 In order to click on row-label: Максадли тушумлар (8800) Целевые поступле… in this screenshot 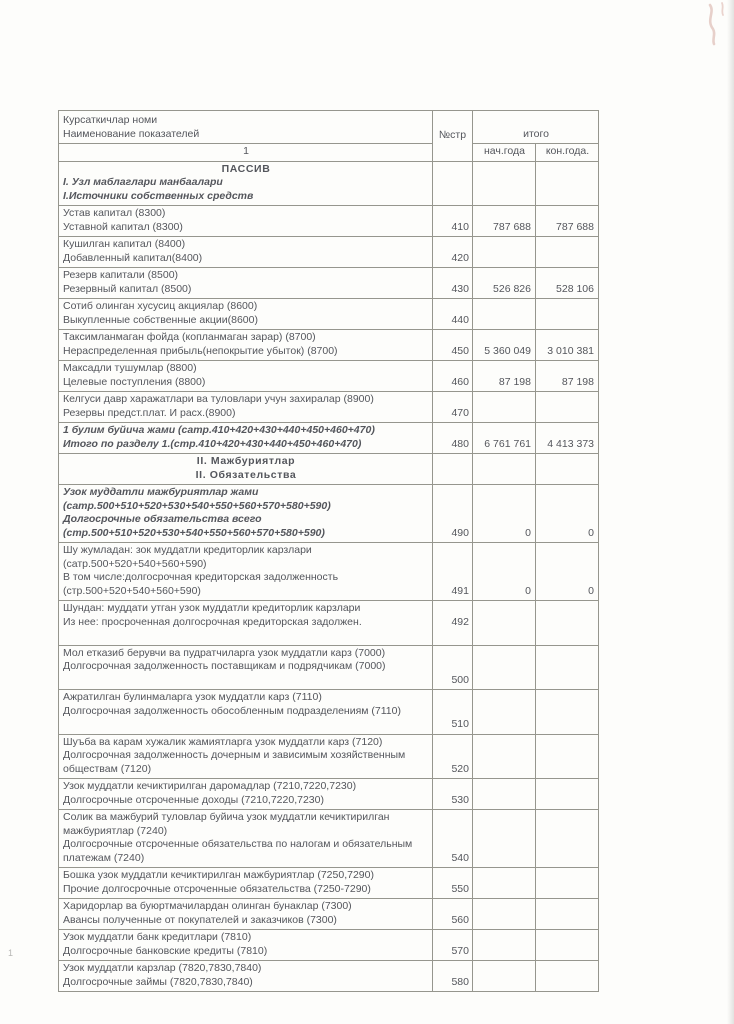, I will do `click(245, 376)`.